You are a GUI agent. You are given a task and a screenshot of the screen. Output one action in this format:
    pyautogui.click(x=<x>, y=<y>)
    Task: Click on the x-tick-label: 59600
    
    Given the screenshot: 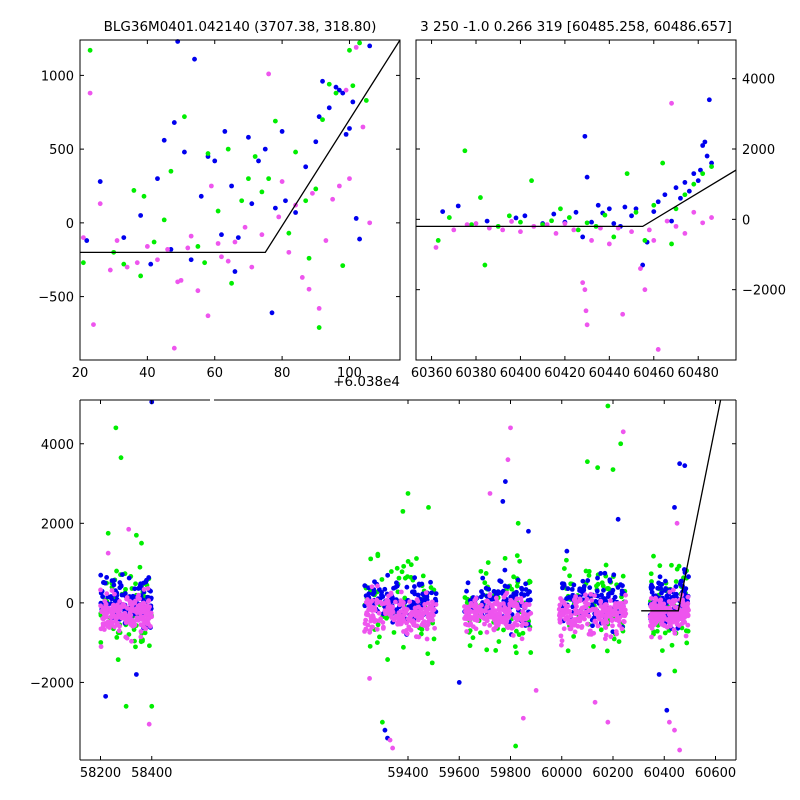 What is the action you would take?
    pyautogui.click(x=459, y=773)
    